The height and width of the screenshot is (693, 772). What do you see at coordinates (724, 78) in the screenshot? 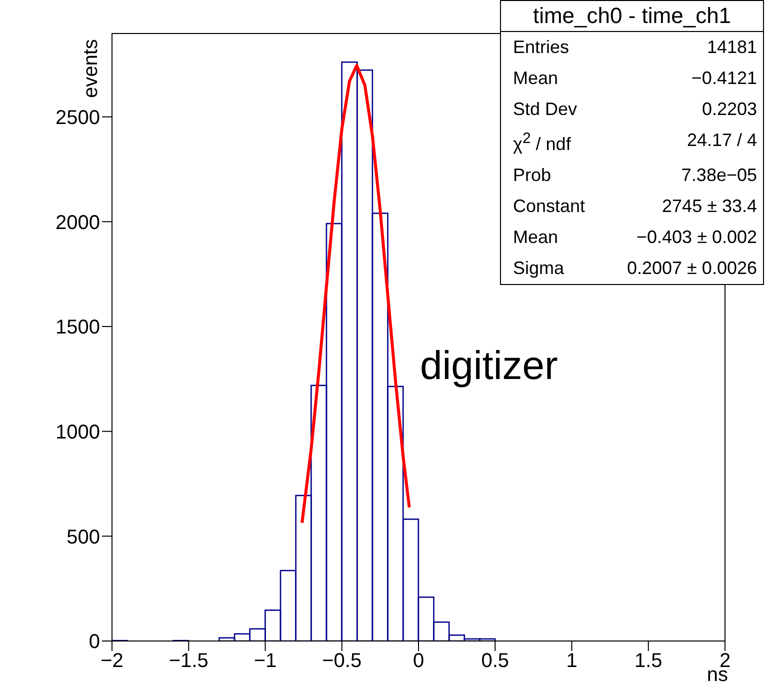
I see `annotation: −0.4121` at bounding box center [724, 78].